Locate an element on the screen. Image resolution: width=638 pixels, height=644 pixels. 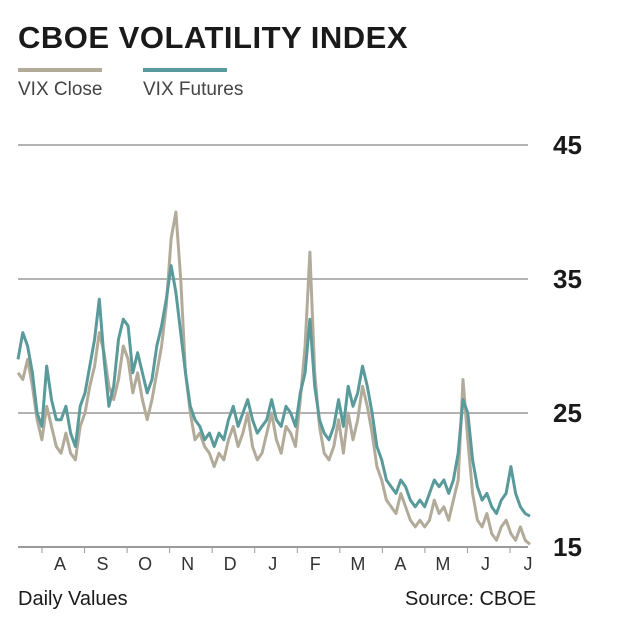
legend-item-vix-close: VIX Close is located at coordinates (60, 84).